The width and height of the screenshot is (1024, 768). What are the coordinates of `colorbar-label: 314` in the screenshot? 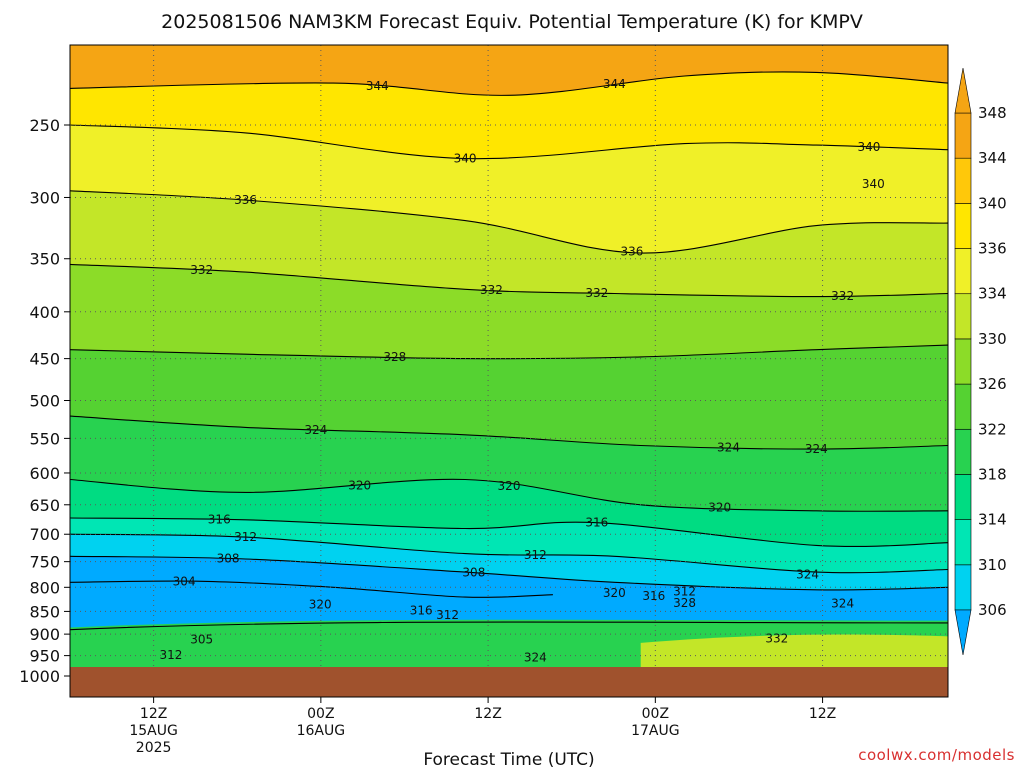 It's located at (992, 520).